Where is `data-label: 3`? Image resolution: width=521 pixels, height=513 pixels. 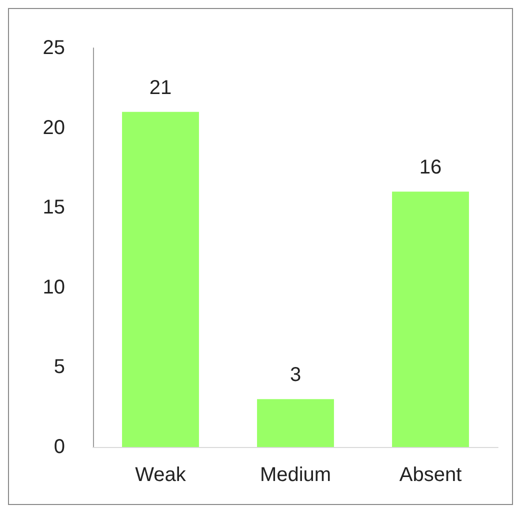 data-label: 3 is located at coordinates (296, 375).